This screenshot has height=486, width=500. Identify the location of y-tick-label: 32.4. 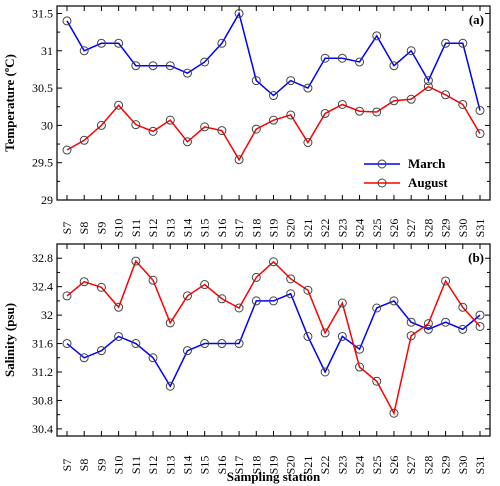
(42, 287).